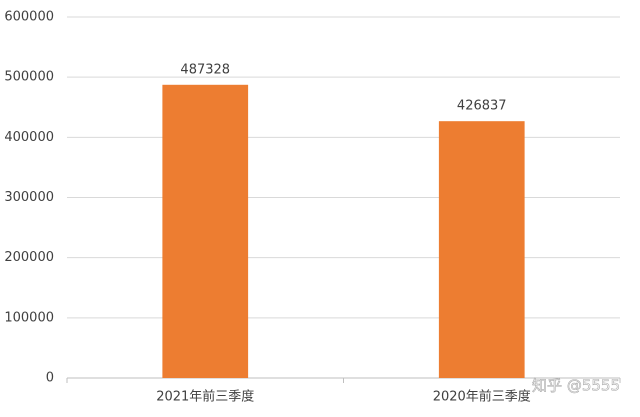 This screenshot has height=417, width=640. What do you see at coordinates (205, 69) in the screenshot?
I see `data-label: 487328` at bounding box center [205, 69].